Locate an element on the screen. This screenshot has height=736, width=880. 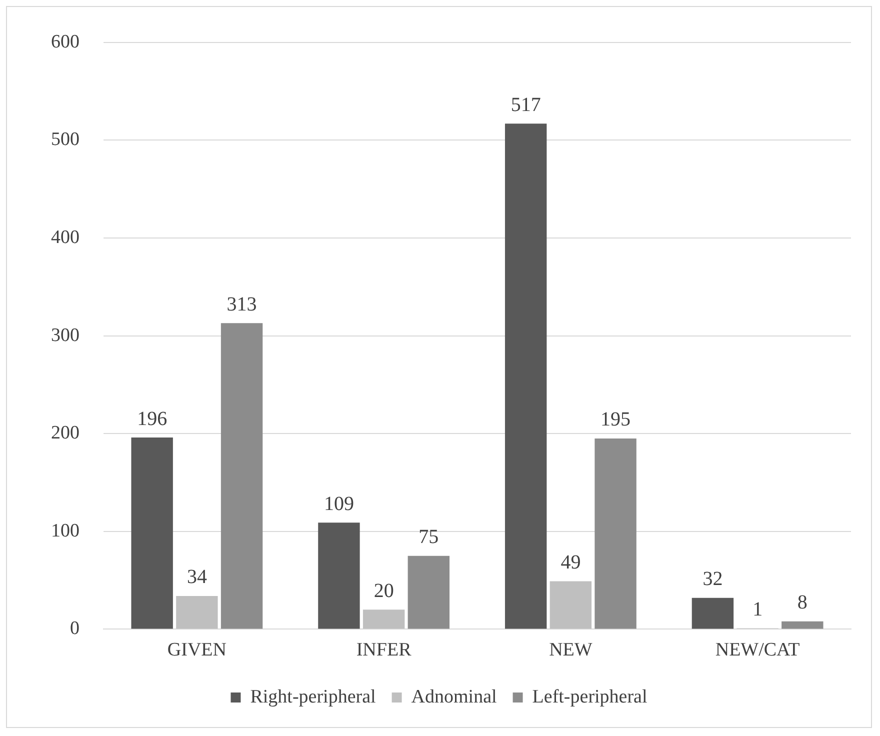
data-label: 20 is located at coordinates (384, 591).